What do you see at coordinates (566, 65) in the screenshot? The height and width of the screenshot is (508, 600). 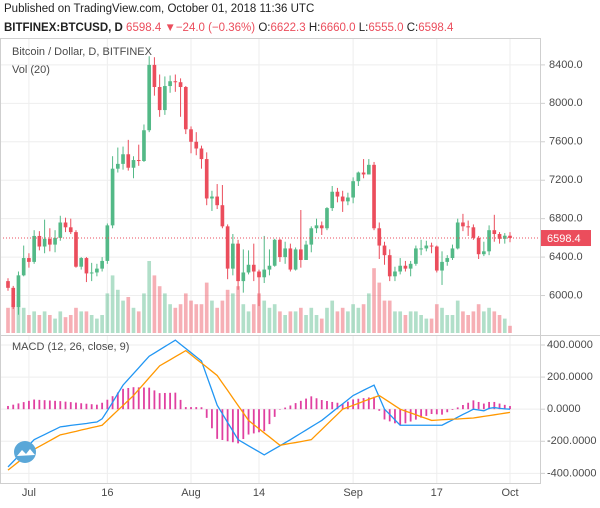 I see `y-tick-label: 8400.0` at bounding box center [566, 65].